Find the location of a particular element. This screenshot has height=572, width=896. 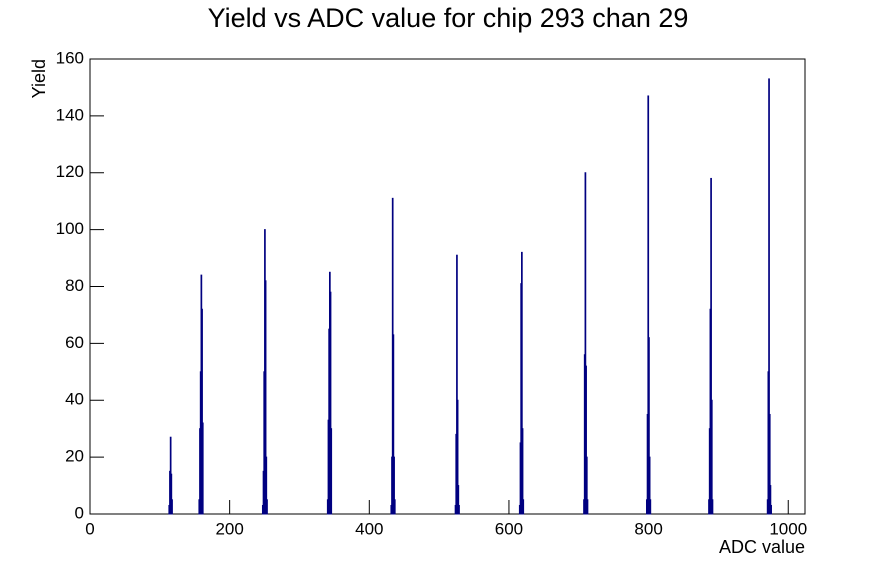

y-tick-label: 80 is located at coordinates (74, 285).